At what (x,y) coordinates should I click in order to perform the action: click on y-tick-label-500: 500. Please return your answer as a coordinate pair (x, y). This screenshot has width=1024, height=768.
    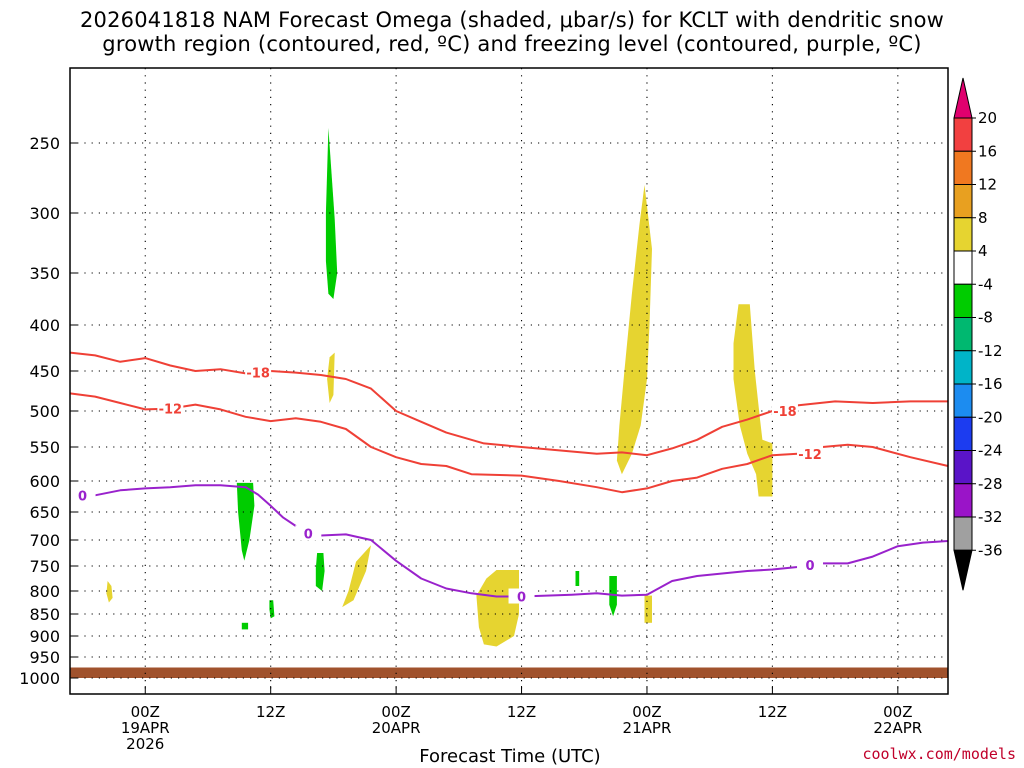
    Looking at the image, I should click on (44, 411).